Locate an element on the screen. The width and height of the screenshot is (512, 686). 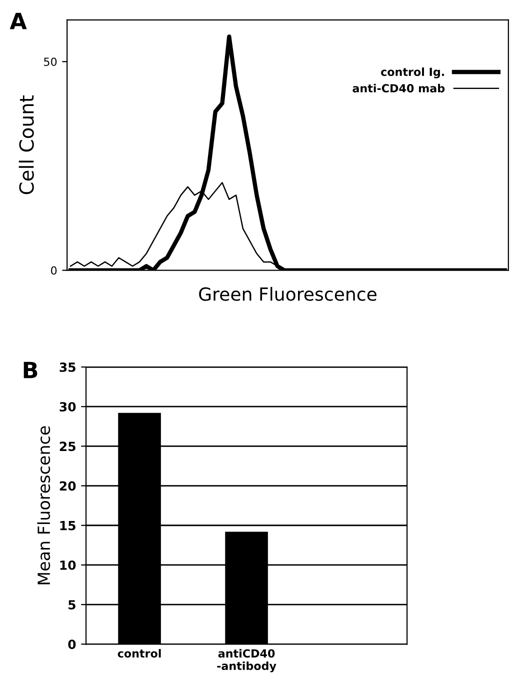
y-tick-label: 10 is located at coordinates (68, 565).